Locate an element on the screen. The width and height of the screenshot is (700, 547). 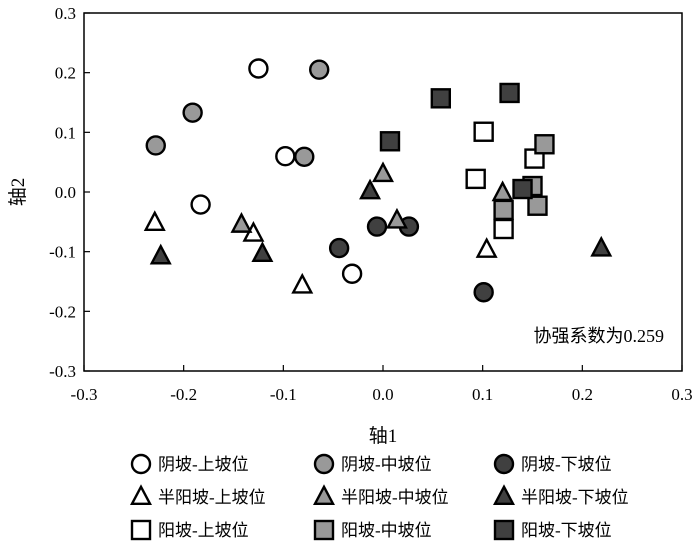
y-tick-label: 0.3 is located at coordinates (65, 13).